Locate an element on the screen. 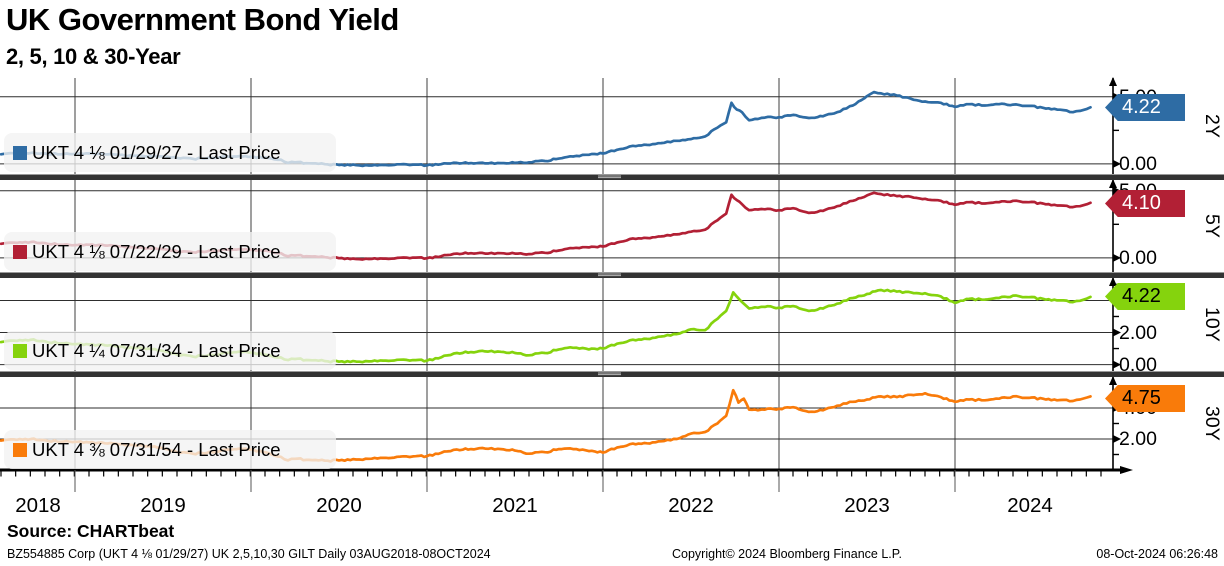 The height and width of the screenshot is (566, 1224). last-price-tag-10y: 4.22 is located at coordinates (1145, 296).